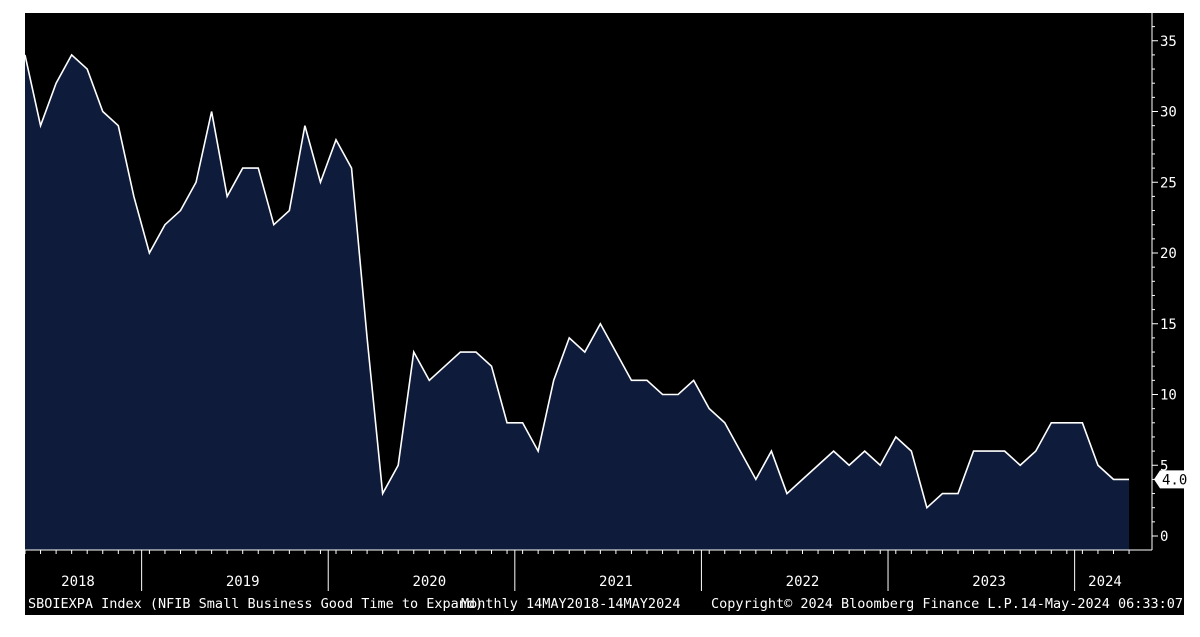  What do you see at coordinates (803, 582) in the screenshot?
I see `x-tick-label: 2022` at bounding box center [803, 582].